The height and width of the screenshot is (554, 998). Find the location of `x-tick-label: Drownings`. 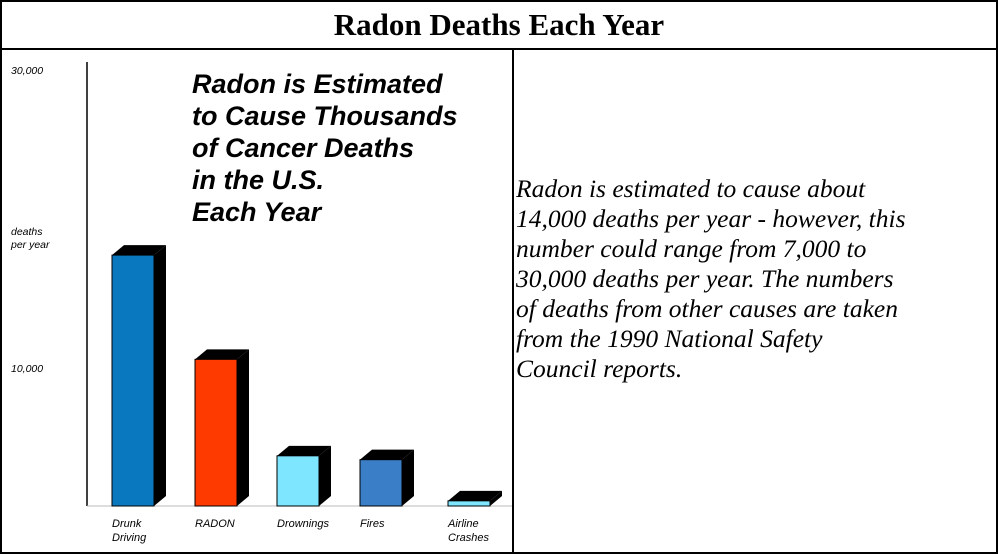

x-tick-label: Drownings is located at coordinates (303, 524).